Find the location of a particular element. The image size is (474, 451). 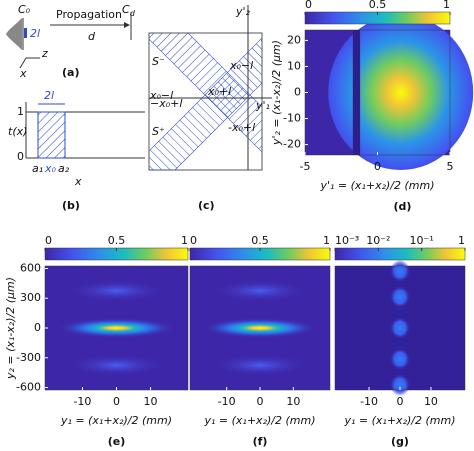

axis-label: z is located at coordinates (44, 53).